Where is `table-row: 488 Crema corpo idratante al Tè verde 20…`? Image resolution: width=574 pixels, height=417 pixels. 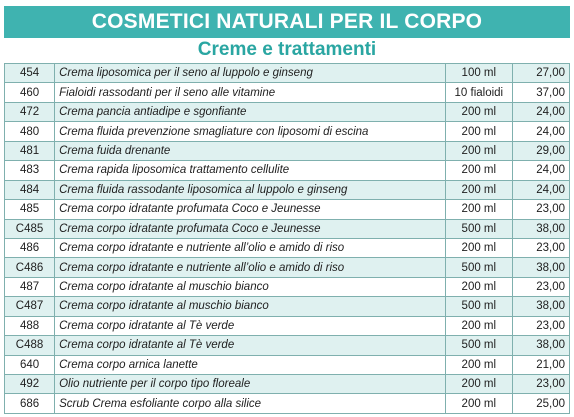 table-row: 488 Crema corpo idratante al Tè verde 20… is located at coordinates (287, 326).